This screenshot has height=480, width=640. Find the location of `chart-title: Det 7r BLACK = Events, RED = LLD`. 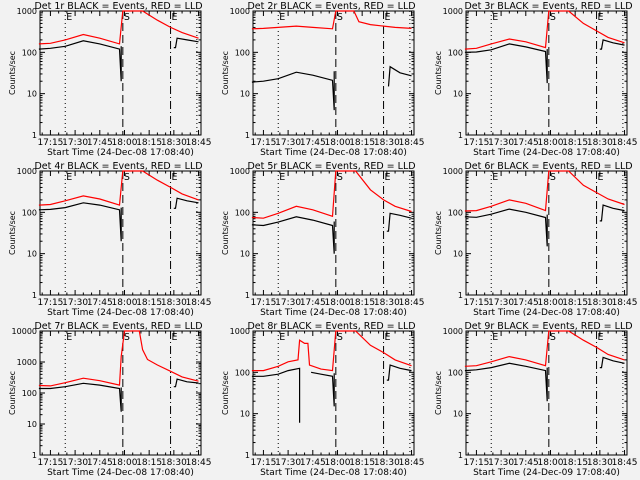

chart-title: Det 7r BLACK = Events, RED = LLD is located at coordinates (118, 326).